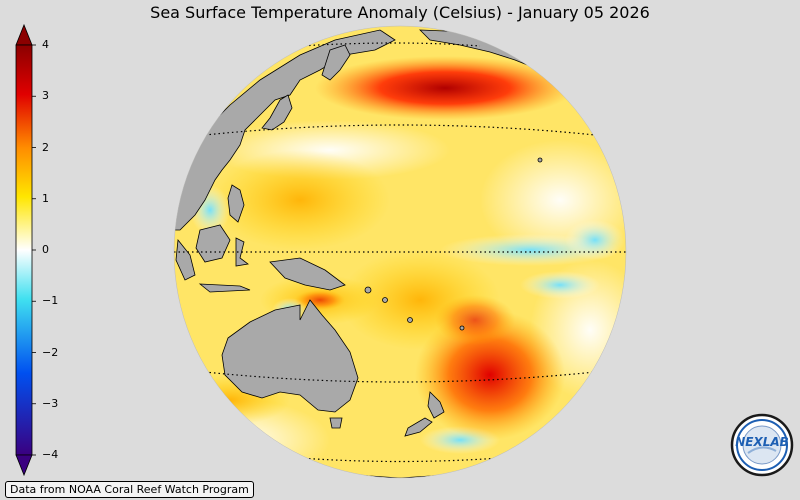  What do you see at coordinates (445, 88) in the screenshot?
I see `hot-anomaly-region-north-pacific` at bounding box center [445, 88].